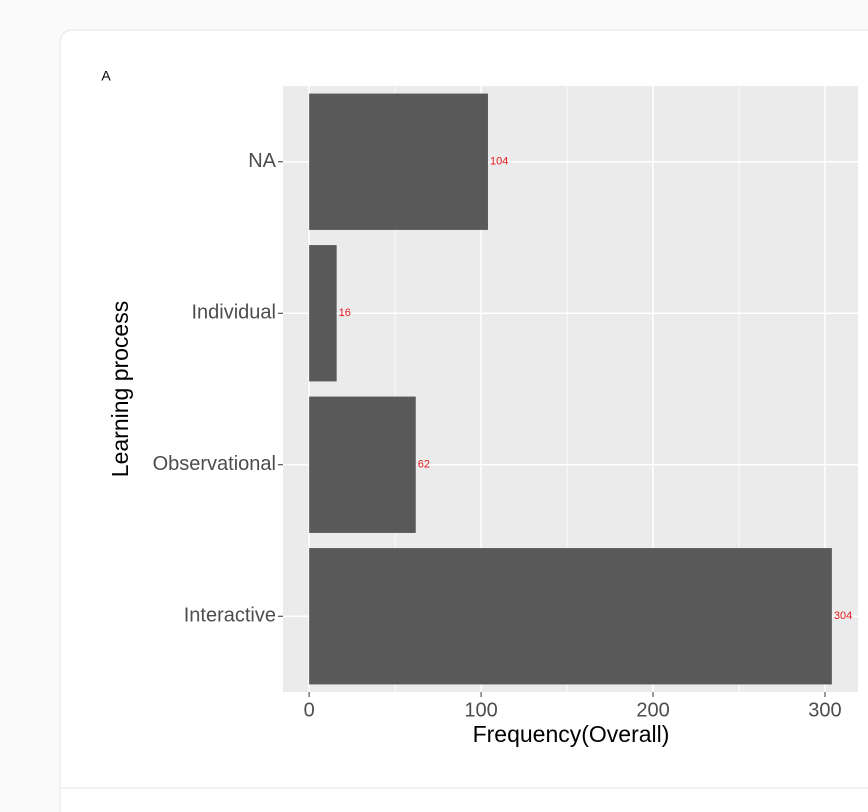 The height and width of the screenshot is (812, 868). Describe the element at coordinates (571, 734) in the screenshot. I see `x-axis-title: Frequency(Overall)` at that location.